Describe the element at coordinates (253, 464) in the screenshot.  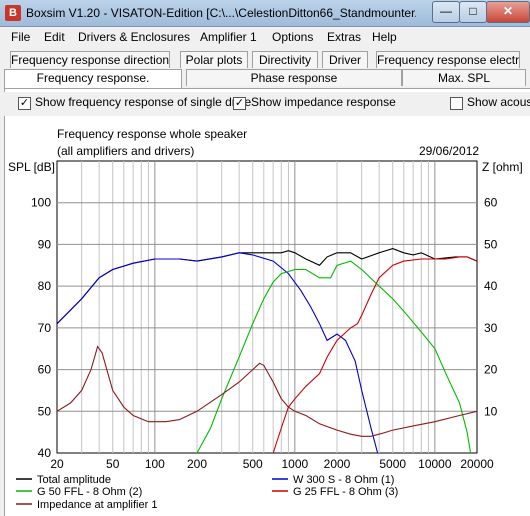
I see `x-tick-label: 500` at that location.